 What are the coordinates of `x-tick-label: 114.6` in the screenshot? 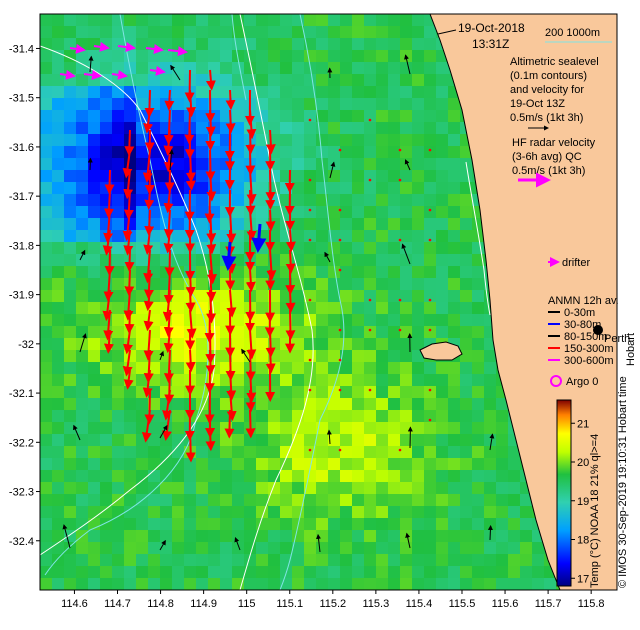 It's located at (74, 604).